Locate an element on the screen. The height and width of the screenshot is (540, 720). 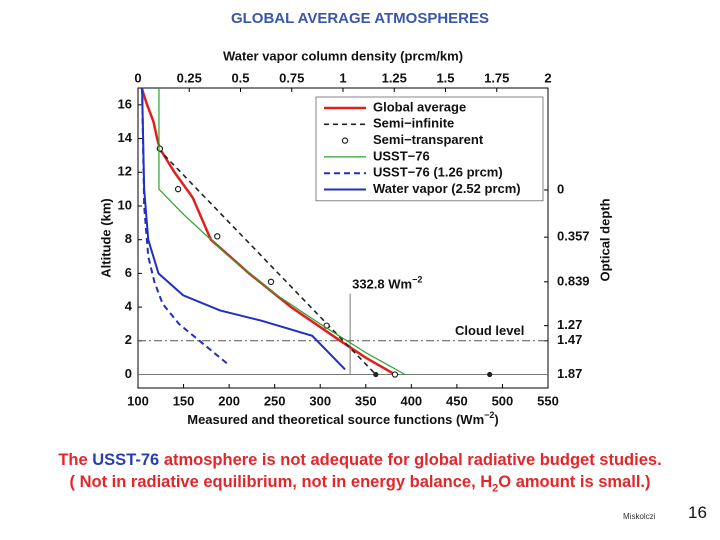
x2-tick-label: 0.5 is located at coordinates (240, 77).